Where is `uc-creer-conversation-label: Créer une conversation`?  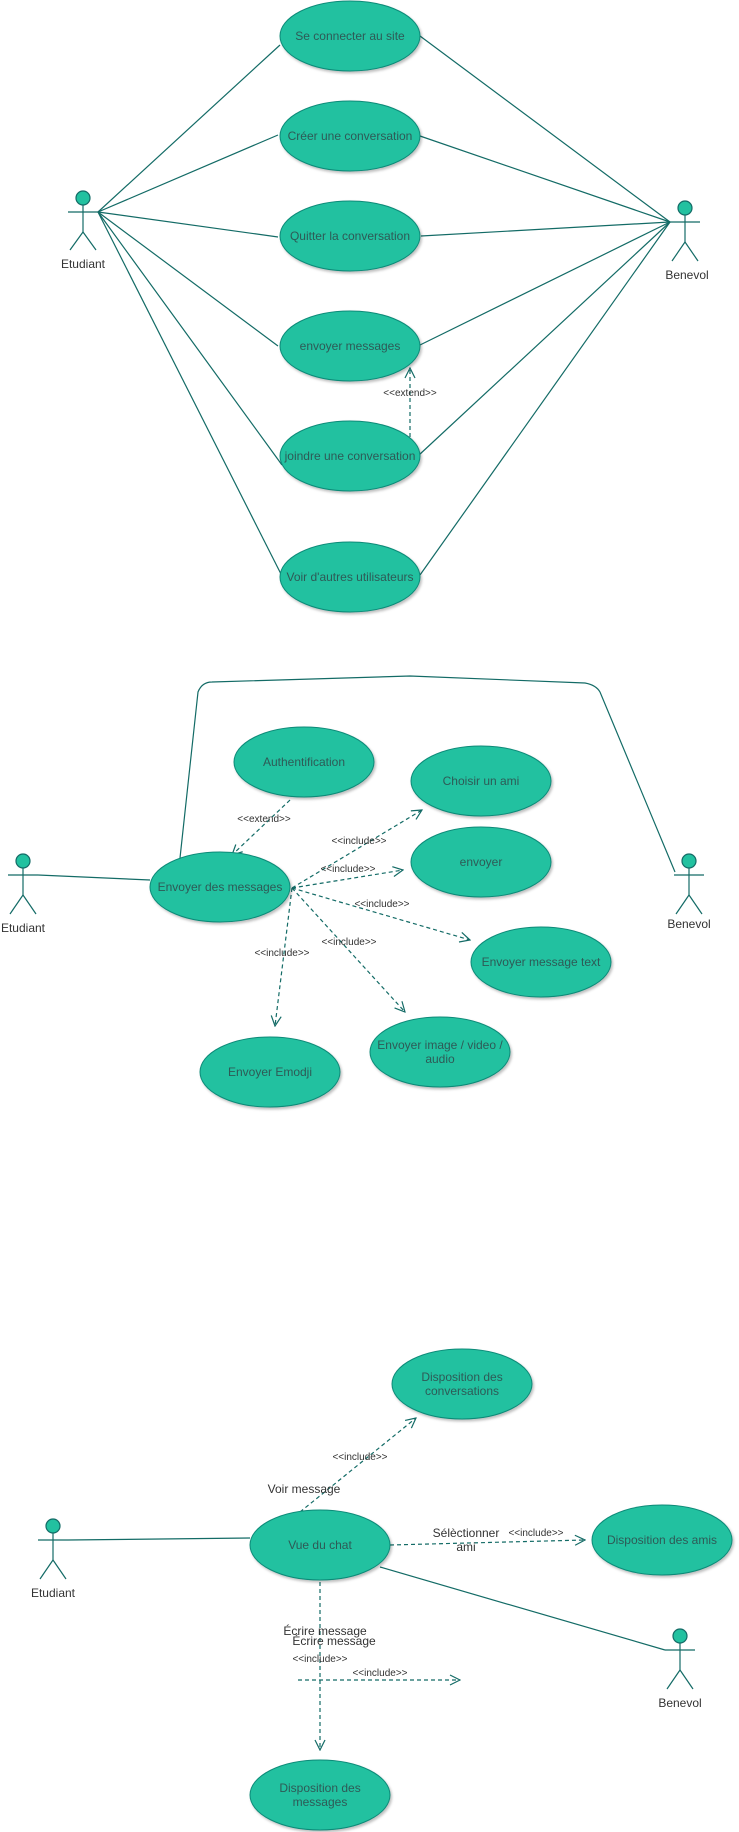 uc-creer-conversation-label: Créer une conversation is located at coordinates (350, 136).